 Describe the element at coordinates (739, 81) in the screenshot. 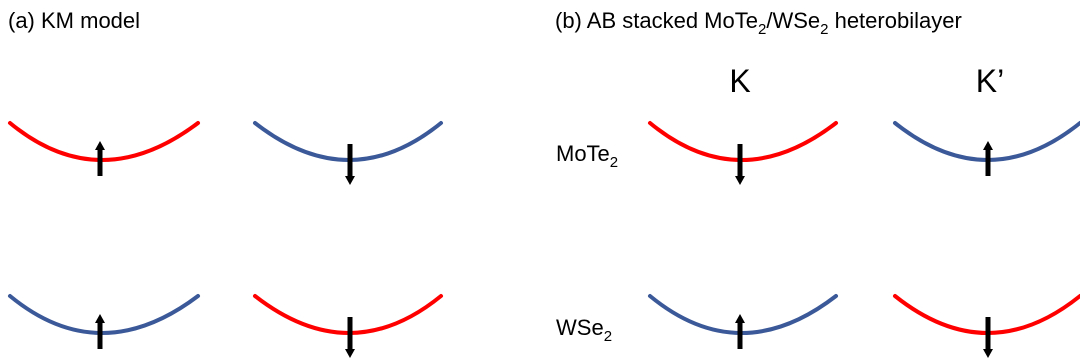

I see `valley-k-label: K` at that location.